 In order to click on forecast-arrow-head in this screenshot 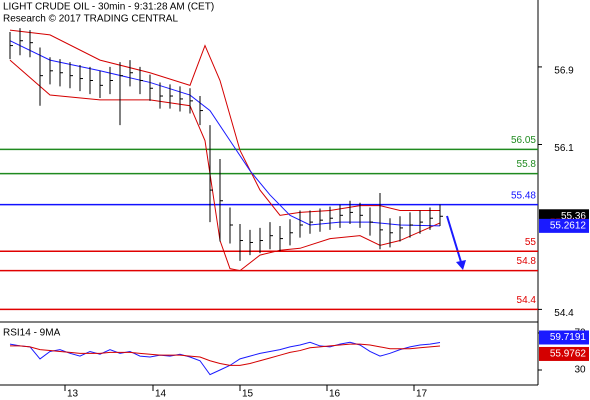, I will do `click(461, 265)`.